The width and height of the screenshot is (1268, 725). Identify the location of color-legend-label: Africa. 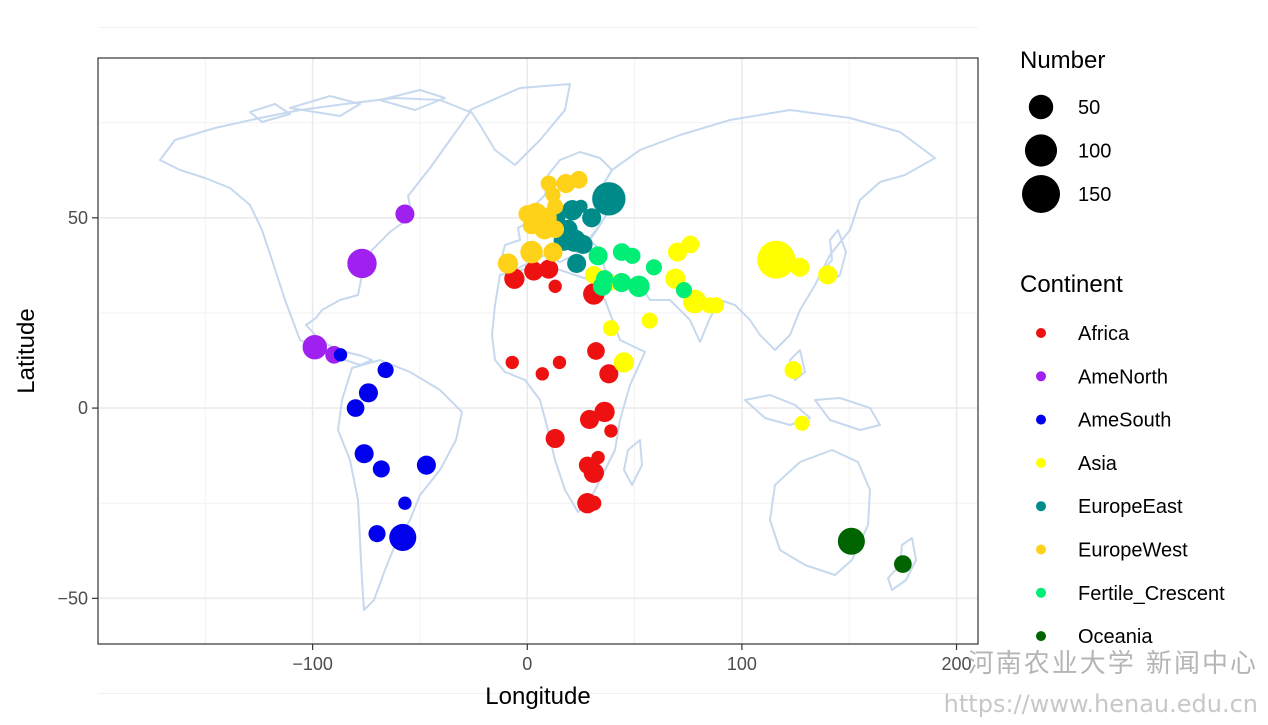
(1104, 334).